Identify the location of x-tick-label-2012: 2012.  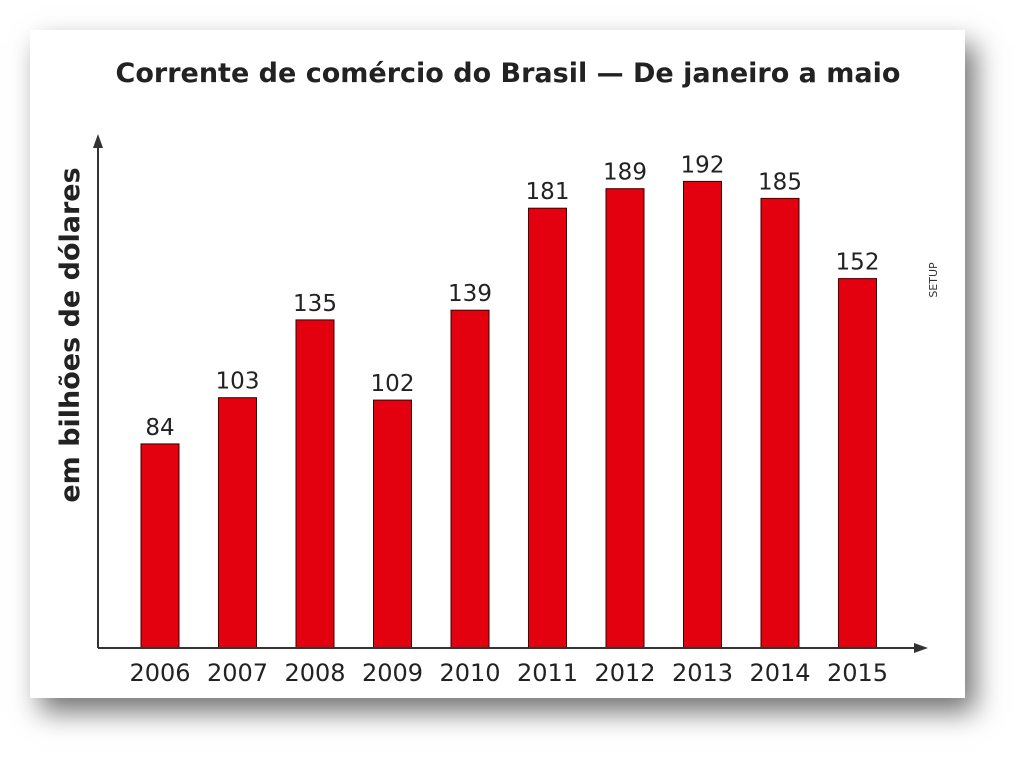
(624, 673).